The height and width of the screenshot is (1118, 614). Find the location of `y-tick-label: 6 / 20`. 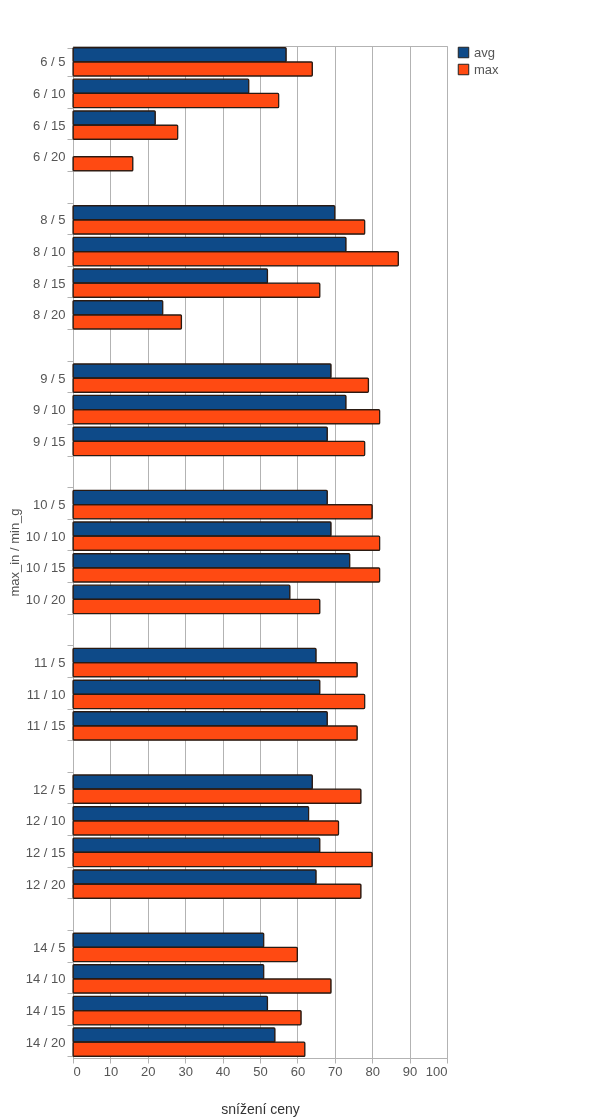

y-tick-label: 6 / 20 is located at coordinates (49, 157).